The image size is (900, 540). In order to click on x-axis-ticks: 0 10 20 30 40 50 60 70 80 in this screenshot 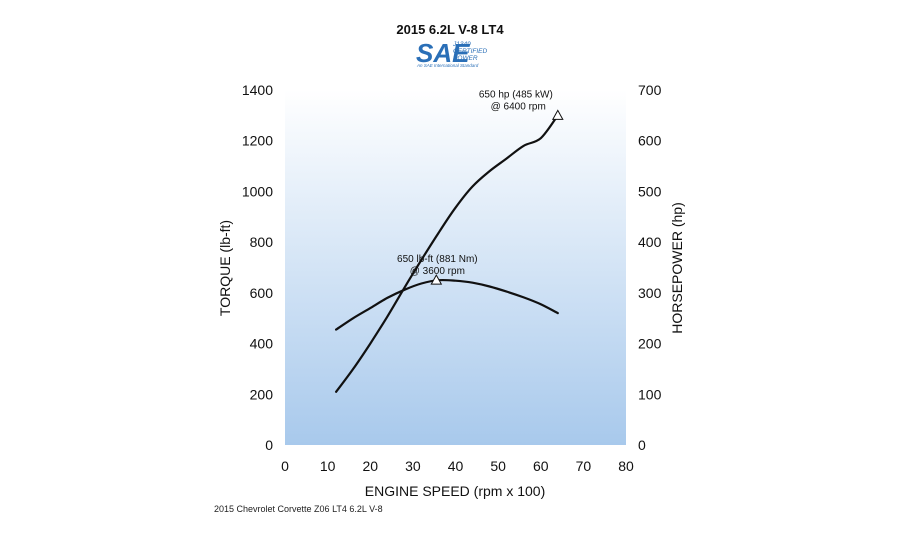, I will do `click(457, 466)`.